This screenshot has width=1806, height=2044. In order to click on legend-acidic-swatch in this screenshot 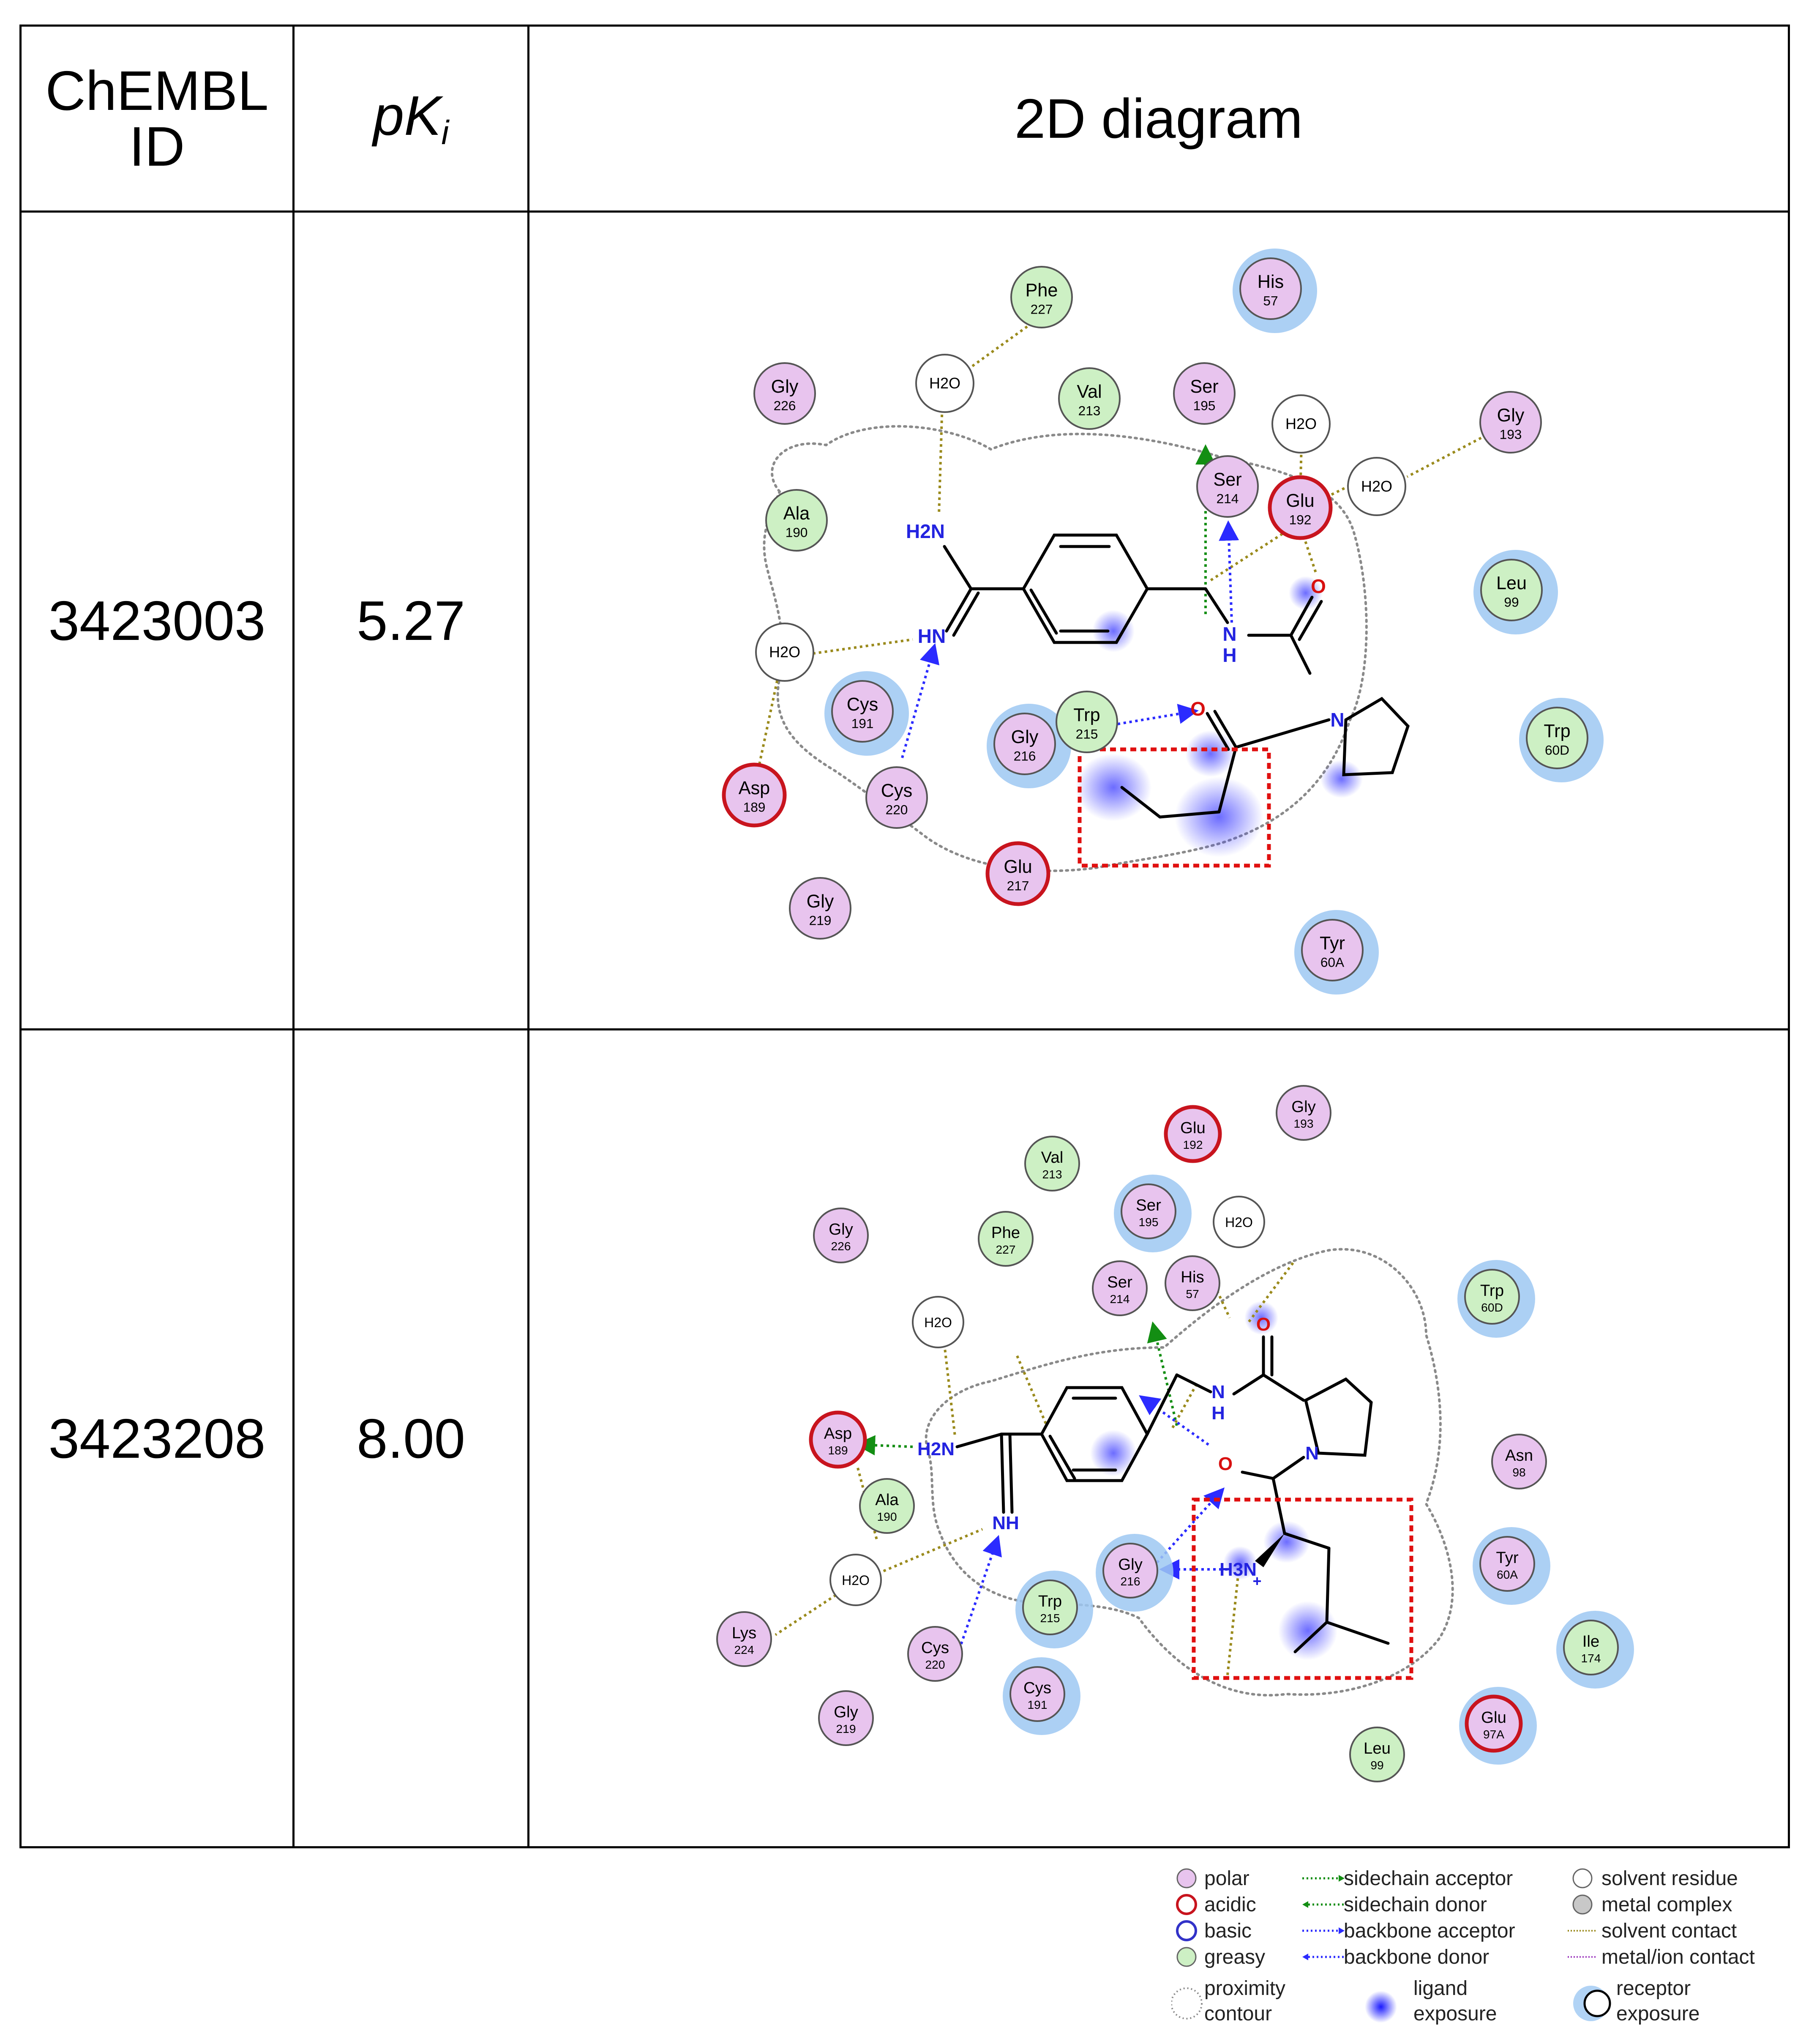, I will do `click(1187, 1904)`.